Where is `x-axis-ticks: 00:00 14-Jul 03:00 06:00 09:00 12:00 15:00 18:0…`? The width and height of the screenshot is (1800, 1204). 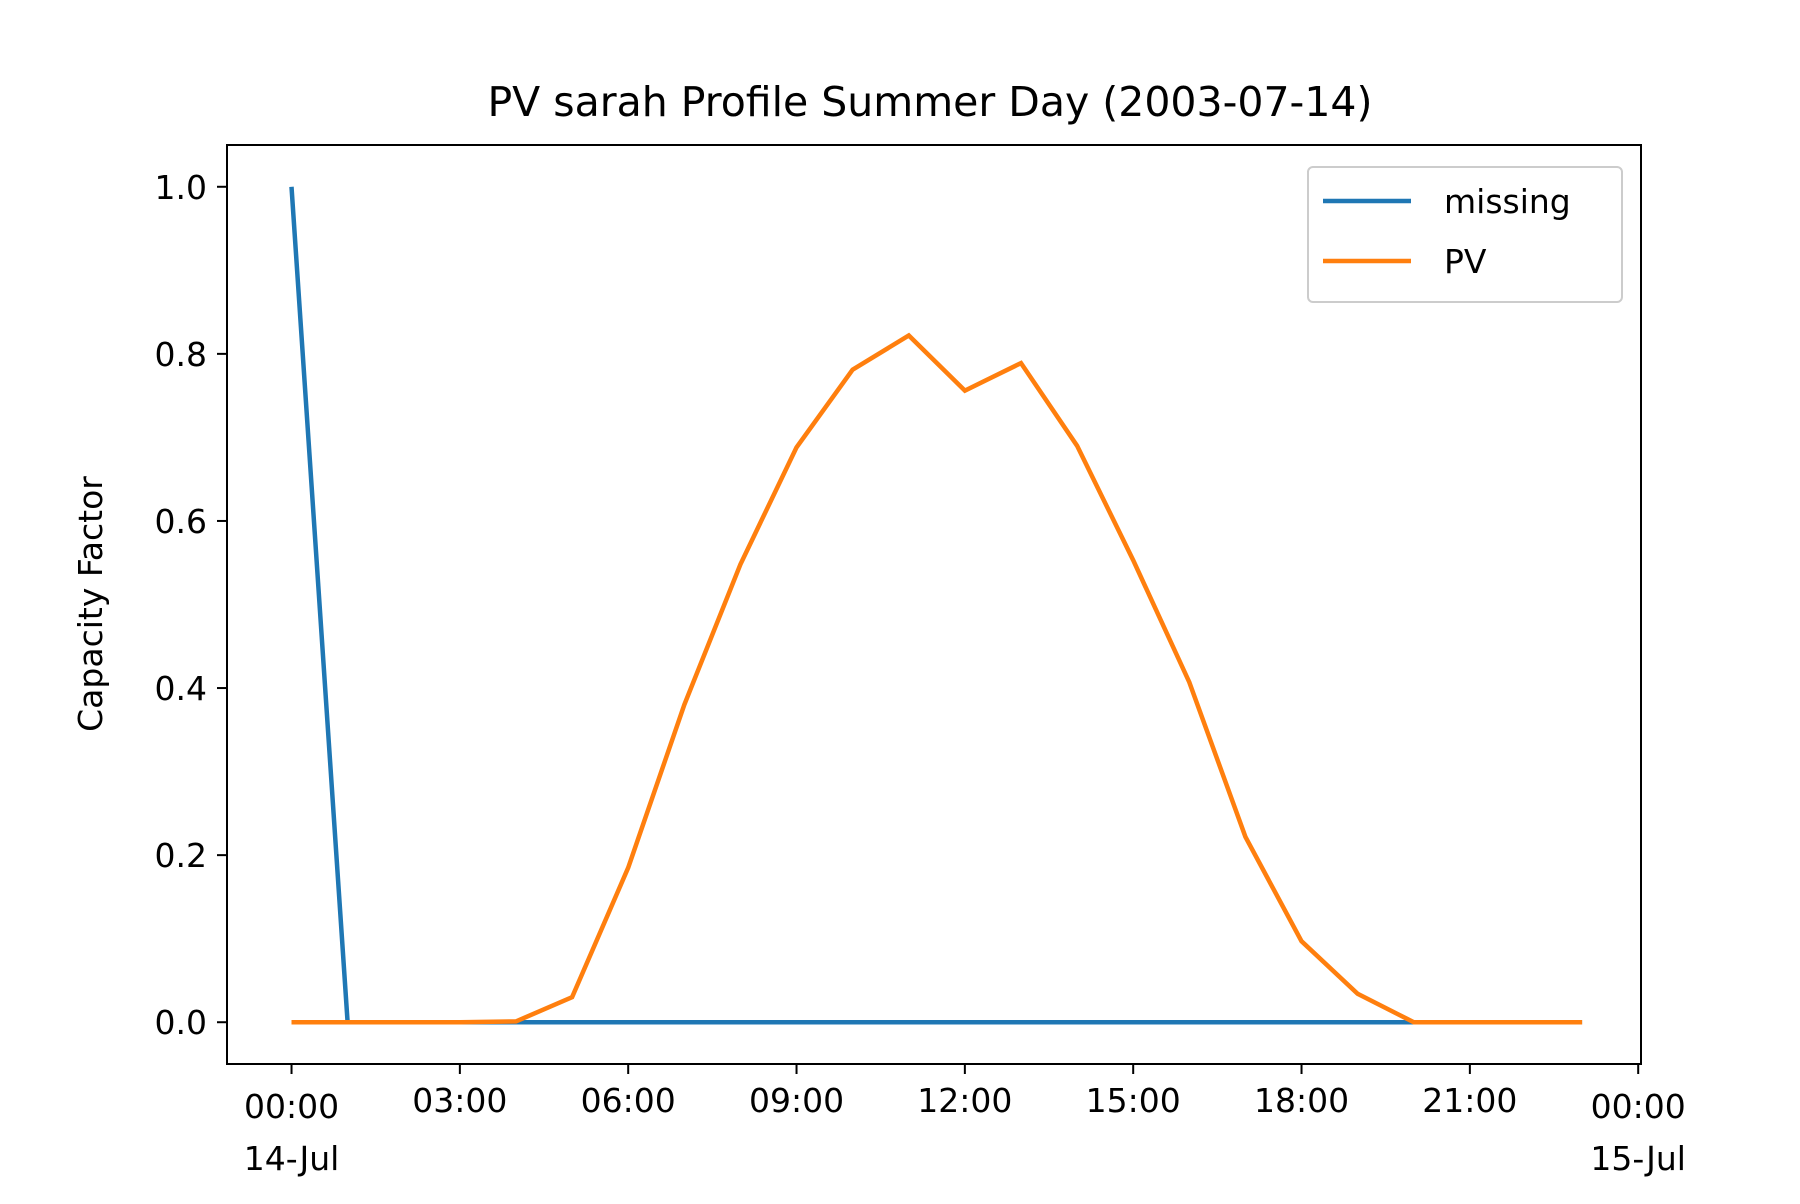 x-axis-ticks: 00:00 14-Jul 03:00 06:00 09:00 12:00 15:00 18:0… is located at coordinates (965, 1121).